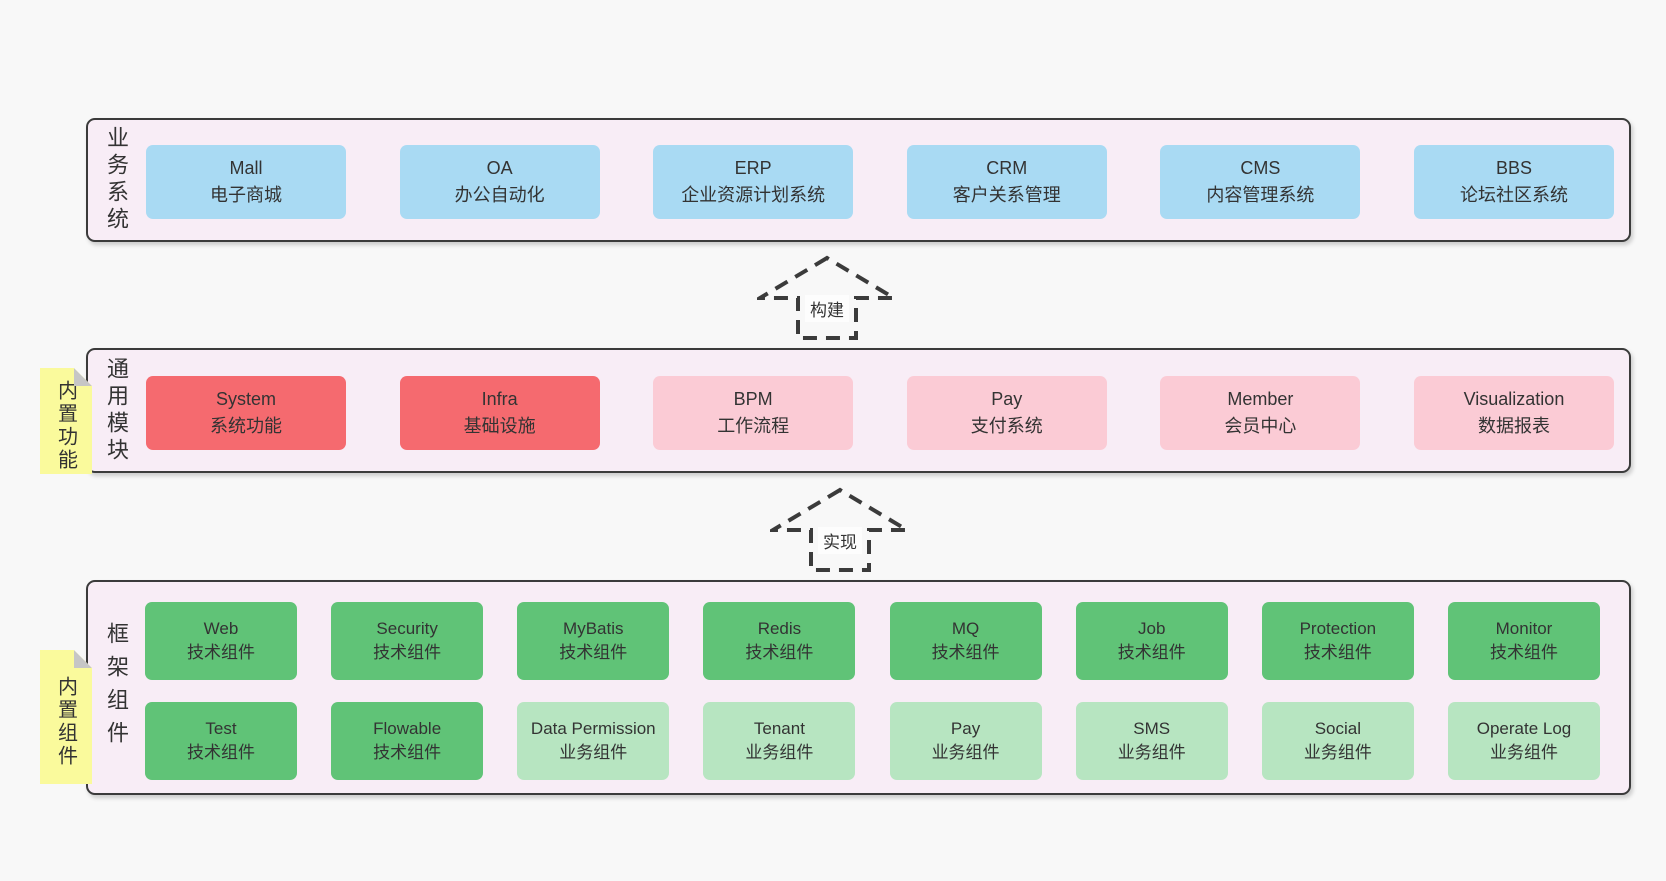 The image size is (1666, 881). I want to click on arrow-label: 实现, so click(840, 540).